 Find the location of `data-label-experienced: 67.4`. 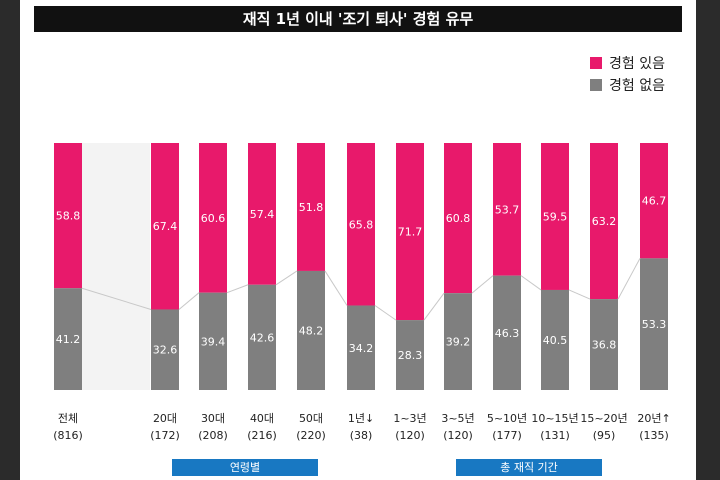

data-label-experienced: 67.4 is located at coordinates (165, 226).